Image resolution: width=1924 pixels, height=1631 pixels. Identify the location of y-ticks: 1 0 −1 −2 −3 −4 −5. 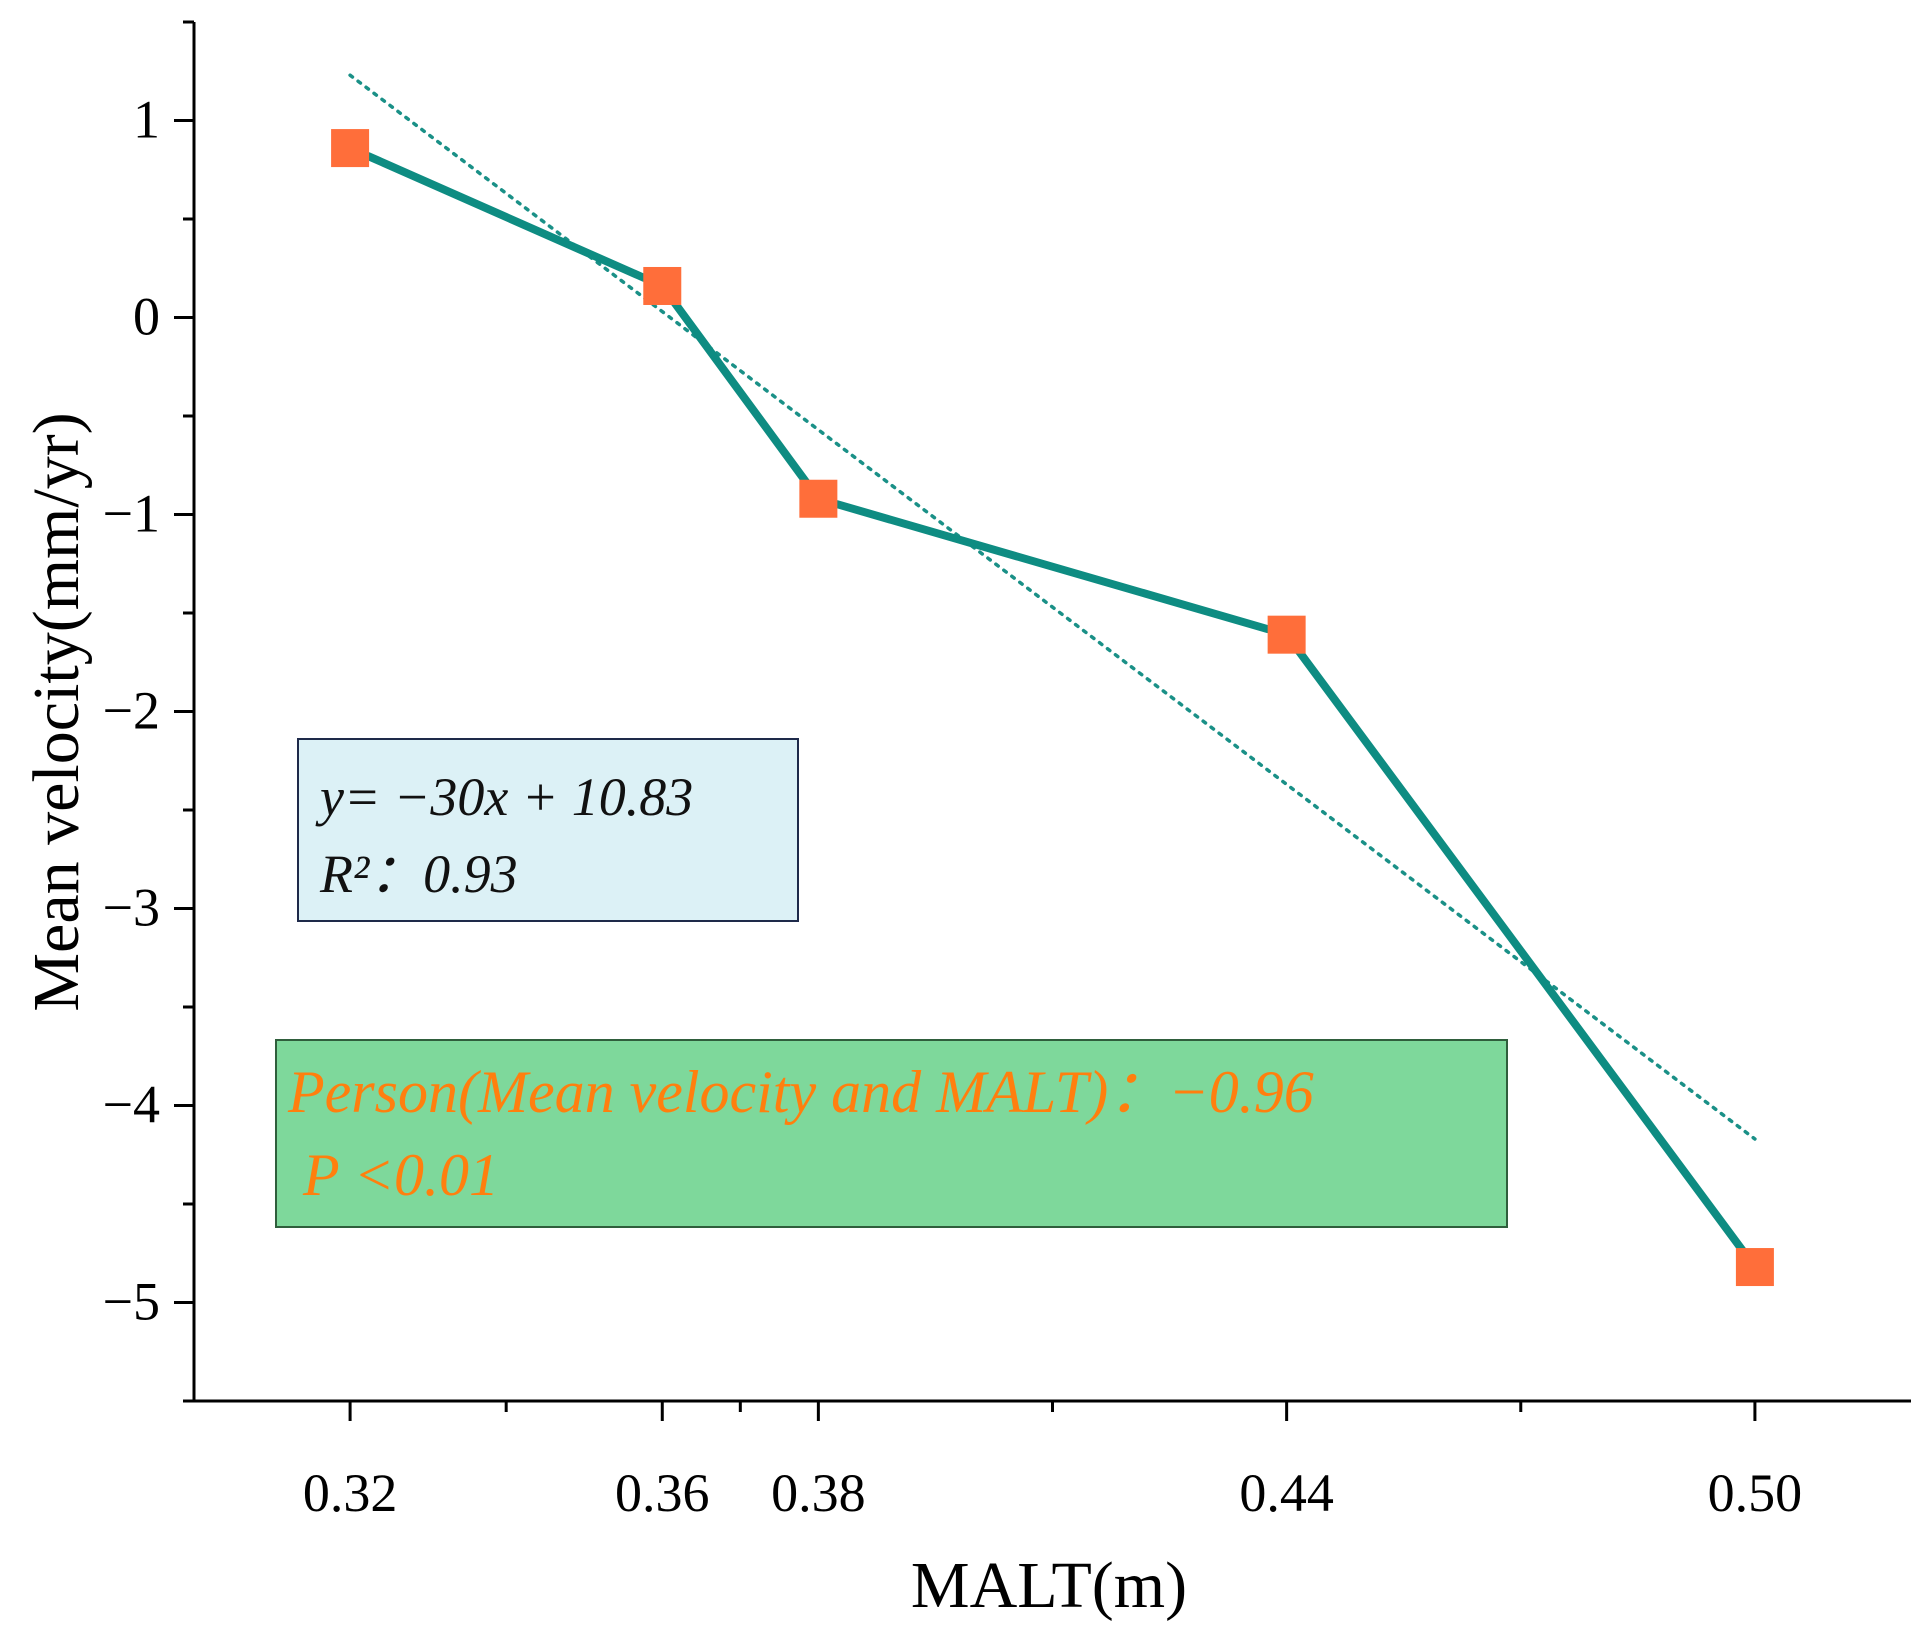
(148, 711).